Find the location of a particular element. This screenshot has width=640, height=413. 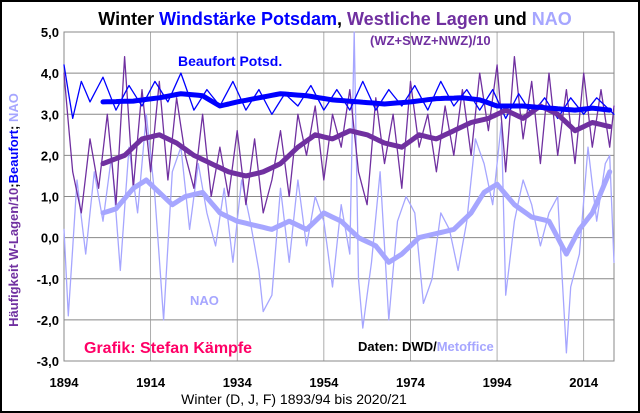

title-part-1: Winter is located at coordinates (128, 19).